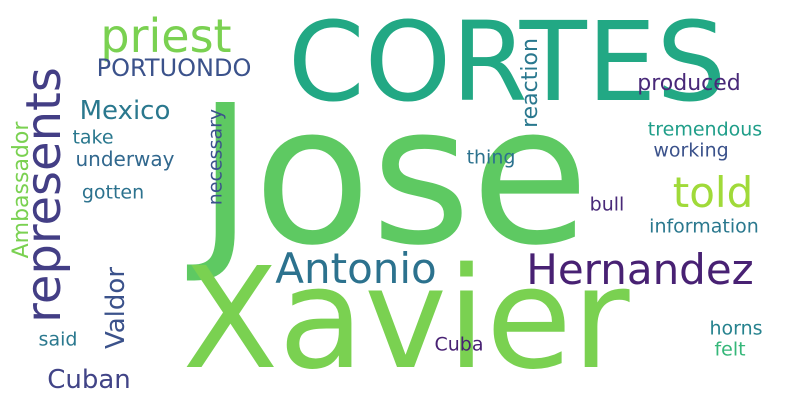 The width and height of the screenshot is (790, 405). What do you see at coordinates (705, 129) in the screenshot?
I see `word-tremendous: tremendous` at bounding box center [705, 129].